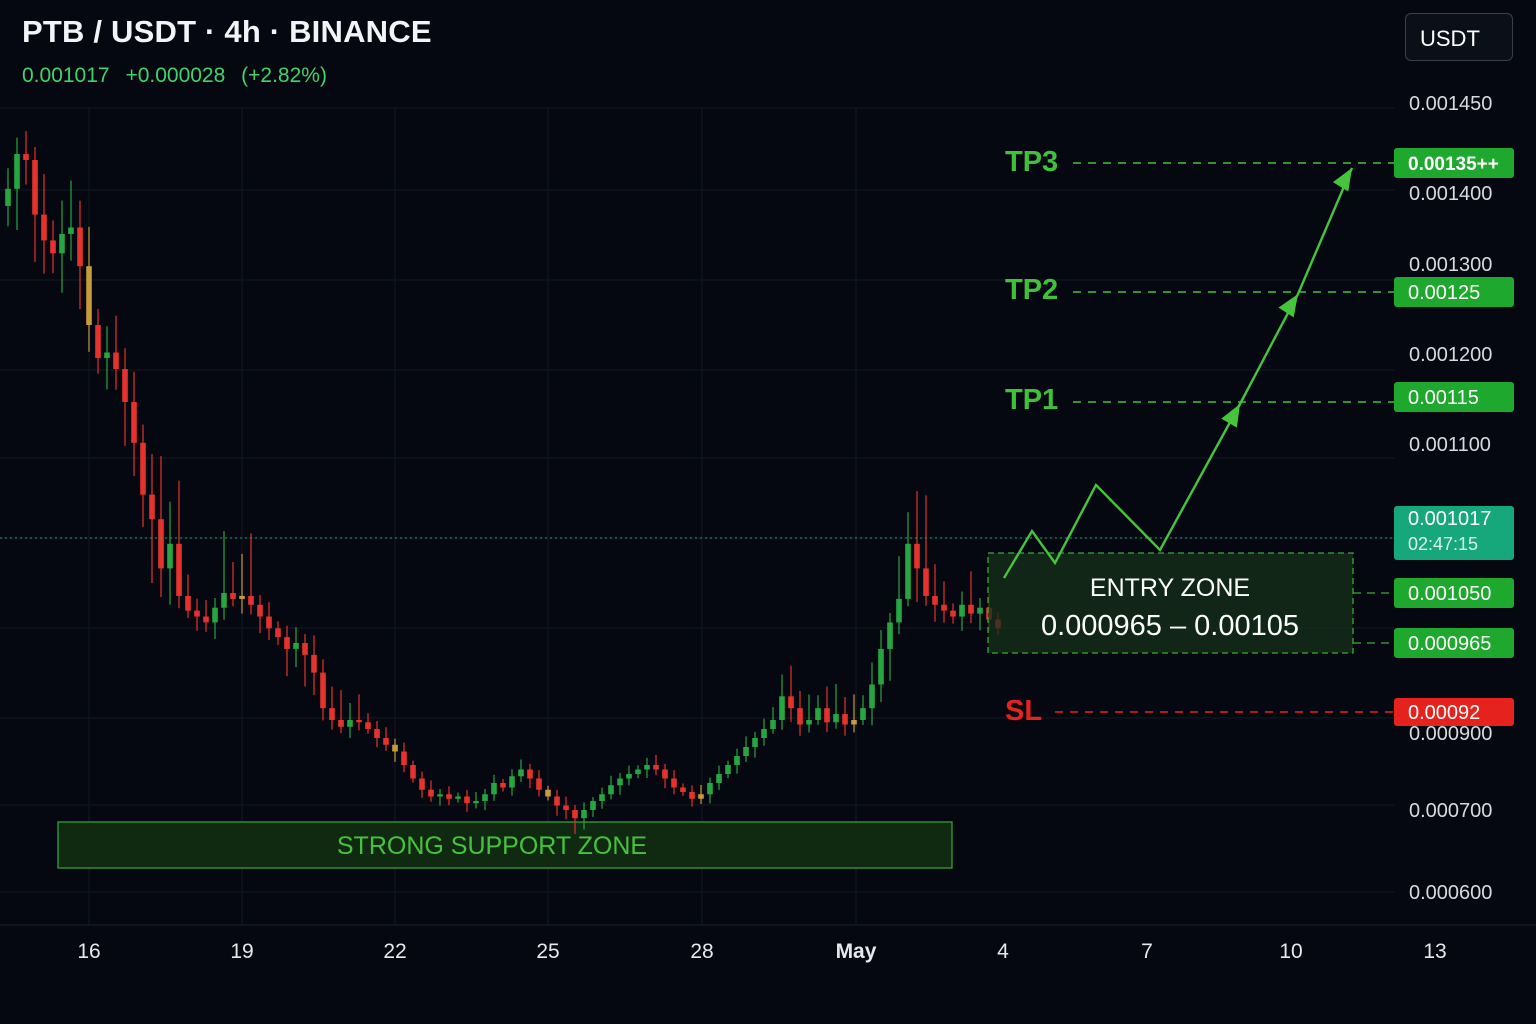  What do you see at coordinates (1031, 400) in the screenshot?
I see `level-label-tp1: TP1` at bounding box center [1031, 400].